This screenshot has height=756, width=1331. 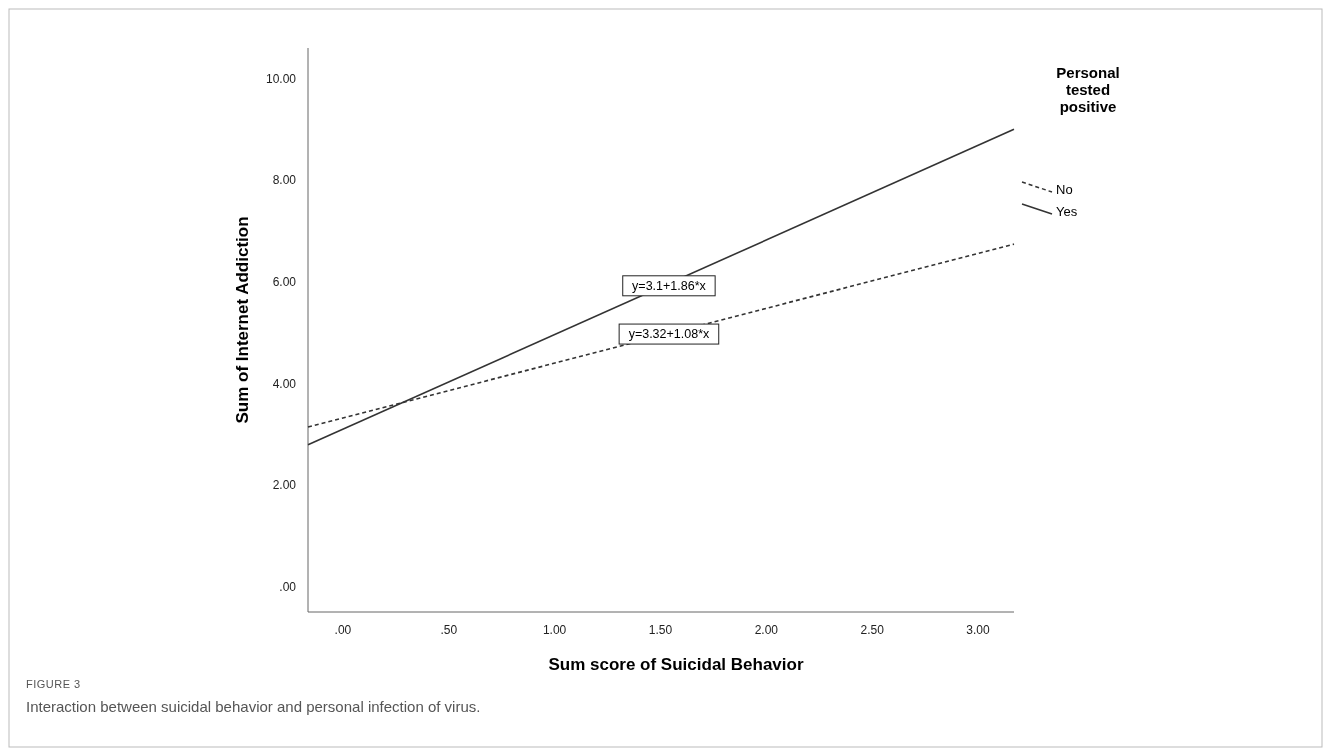 What do you see at coordinates (284, 383) in the screenshot?
I see `y-tick-label: 4.00` at bounding box center [284, 383].